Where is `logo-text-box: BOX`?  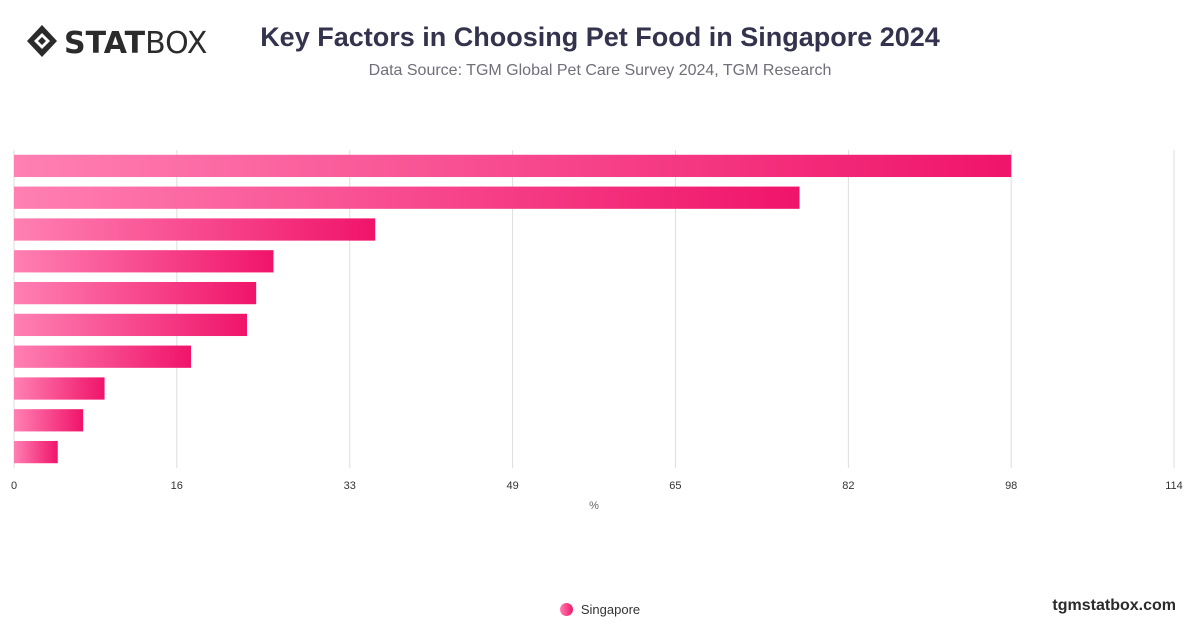
logo-text-box: BOX is located at coordinates (176, 43).